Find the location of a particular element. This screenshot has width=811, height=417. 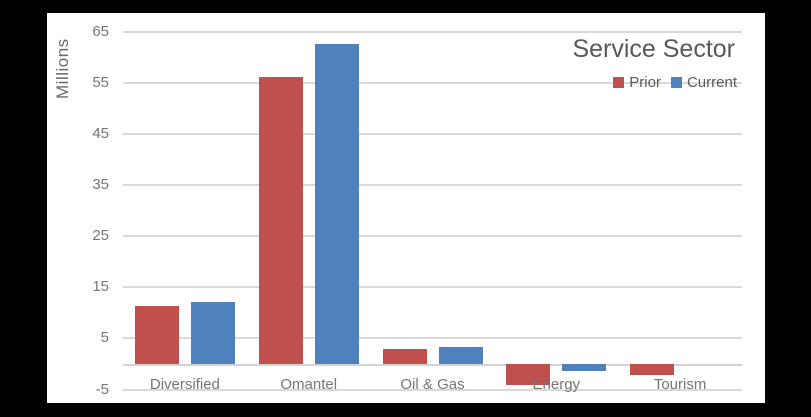

y-tick-label: 55 is located at coordinates (100, 83).